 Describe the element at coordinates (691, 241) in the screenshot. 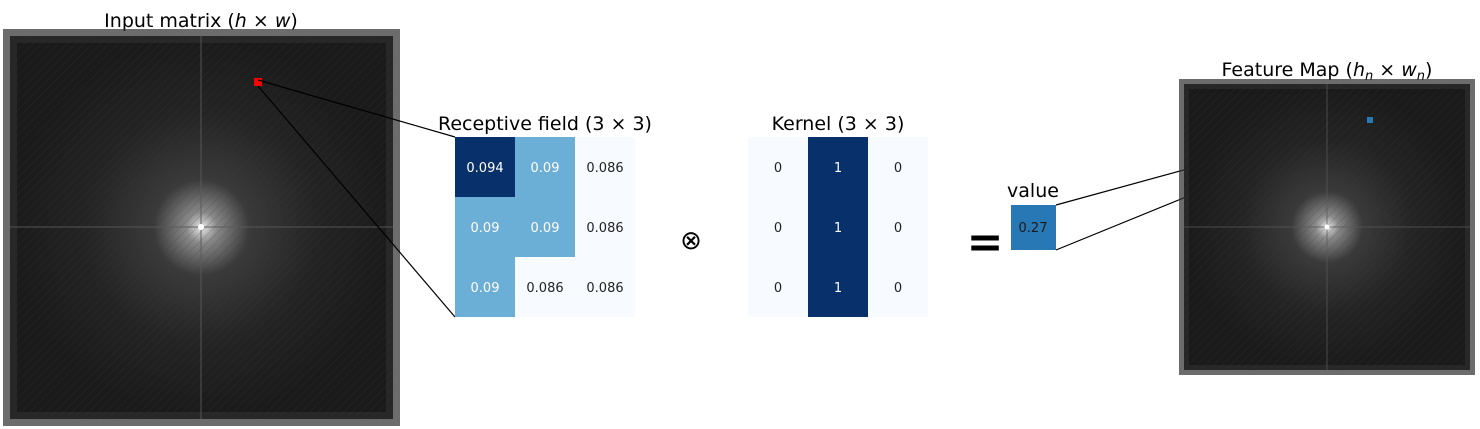

I see `convolution-operator-icon: ⊗` at that location.